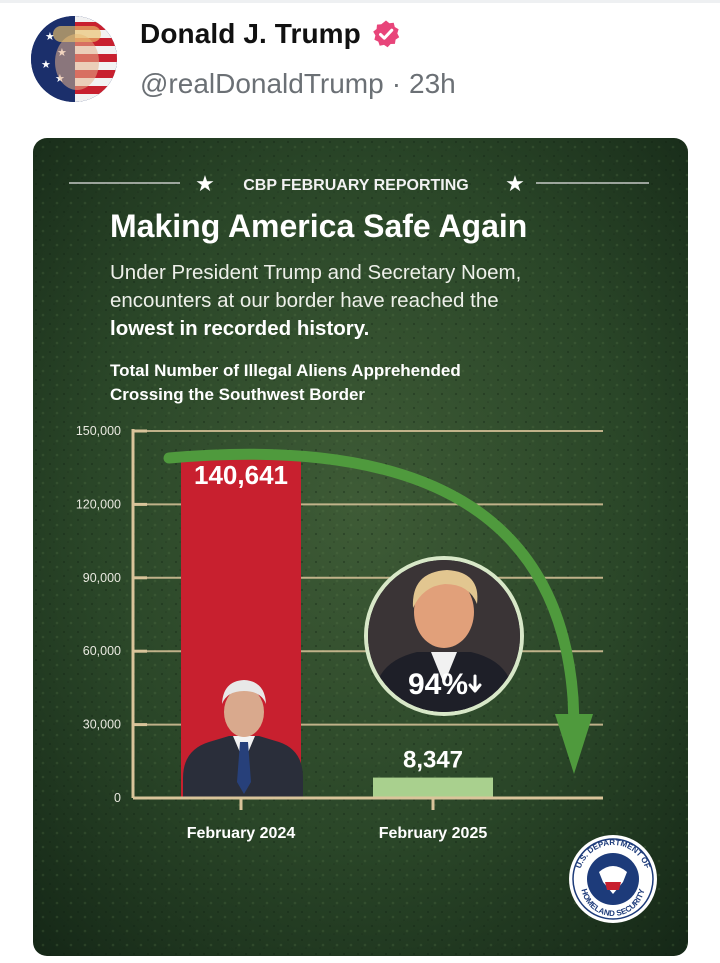 Image resolution: width=720 pixels, height=963 pixels. Describe the element at coordinates (243, 739) in the screenshot. I see `portrait-2024` at that location.